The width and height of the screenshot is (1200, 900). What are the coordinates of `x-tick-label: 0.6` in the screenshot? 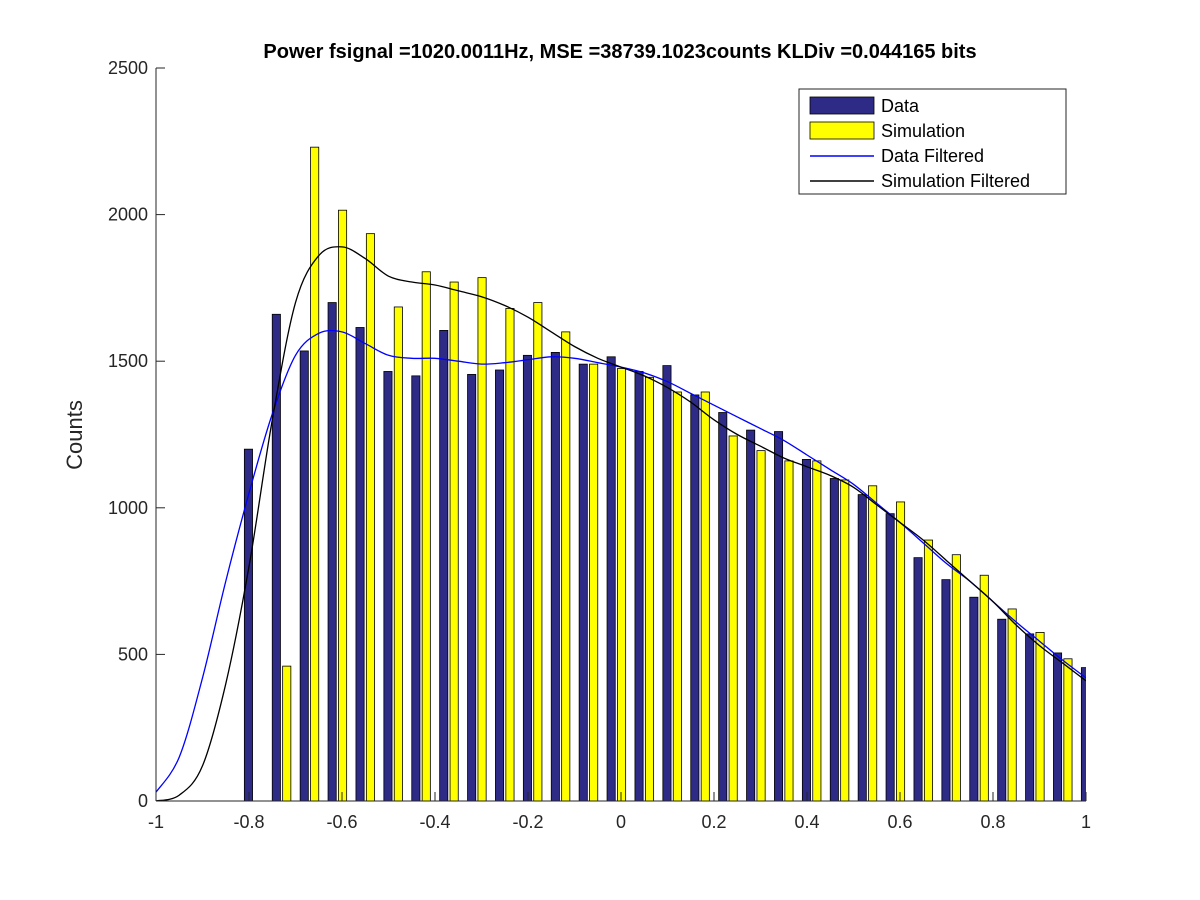 It's located at (899, 822).